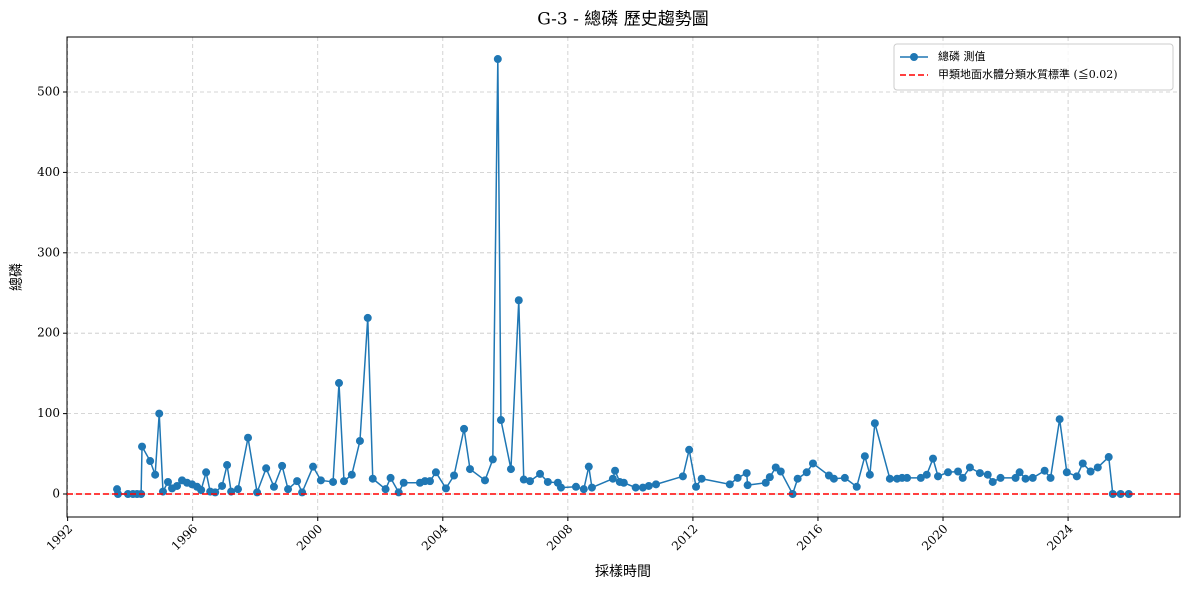 Image resolution: width=1190 pixels, height=590 pixels. What do you see at coordinates (48, 252) in the screenshot?
I see `y-tick-label: 300` at bounding box center [48, 252].